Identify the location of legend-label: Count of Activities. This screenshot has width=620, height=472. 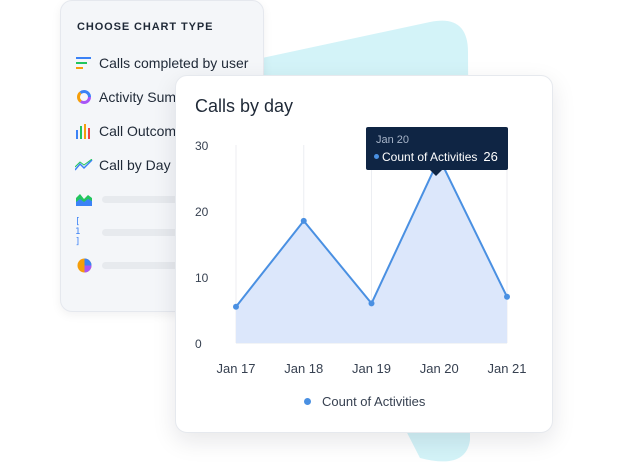
(374, 401).